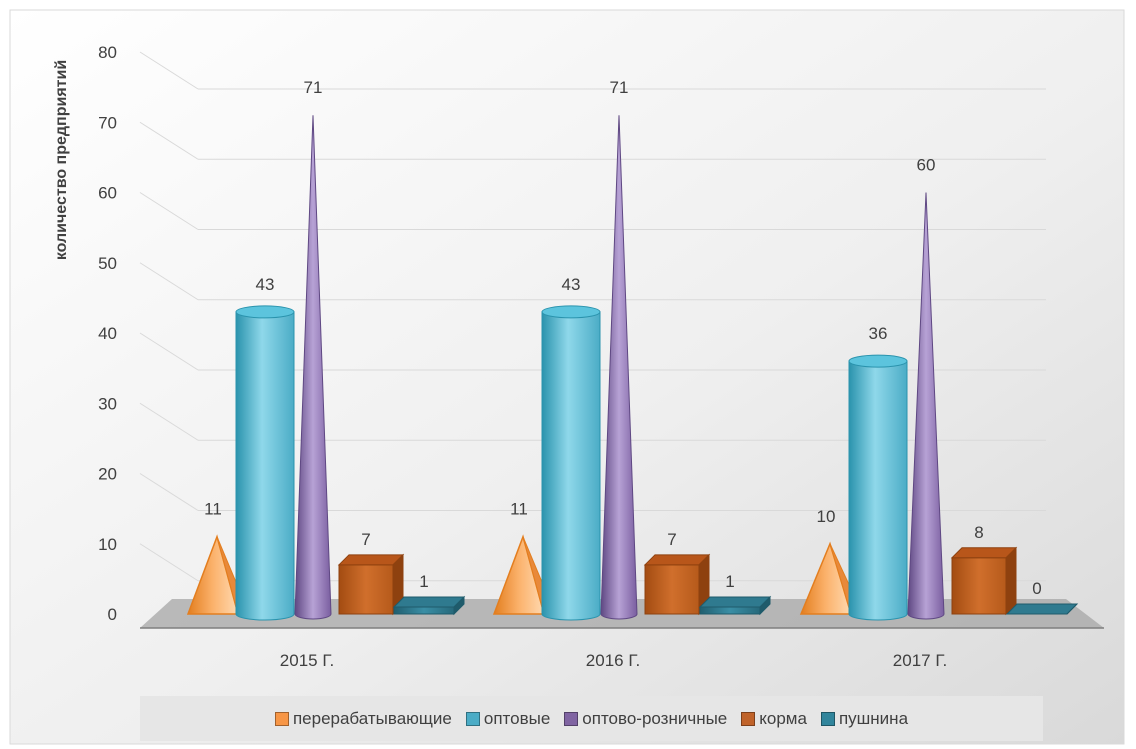 The image size is (1136, 749). I want to click on legend-item: перерабатывающие, so click(363, 718).